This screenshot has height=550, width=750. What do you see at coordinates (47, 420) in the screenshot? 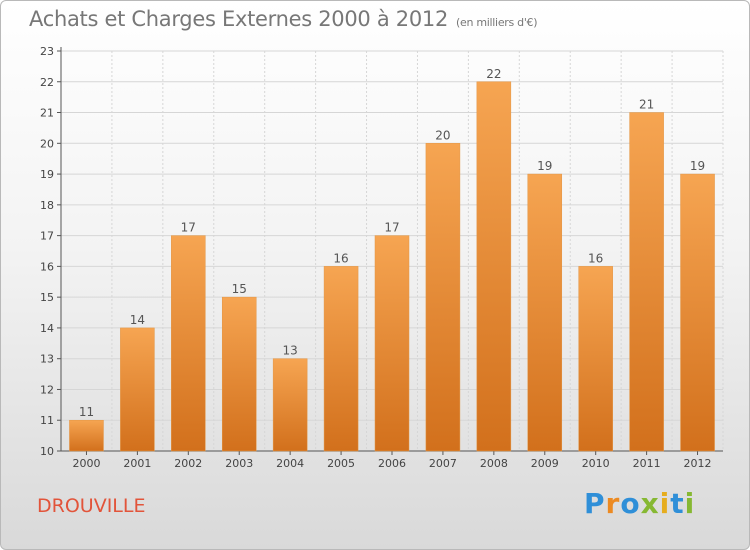
I see `y-tick-label: 11` at bounding box center [47, 420].